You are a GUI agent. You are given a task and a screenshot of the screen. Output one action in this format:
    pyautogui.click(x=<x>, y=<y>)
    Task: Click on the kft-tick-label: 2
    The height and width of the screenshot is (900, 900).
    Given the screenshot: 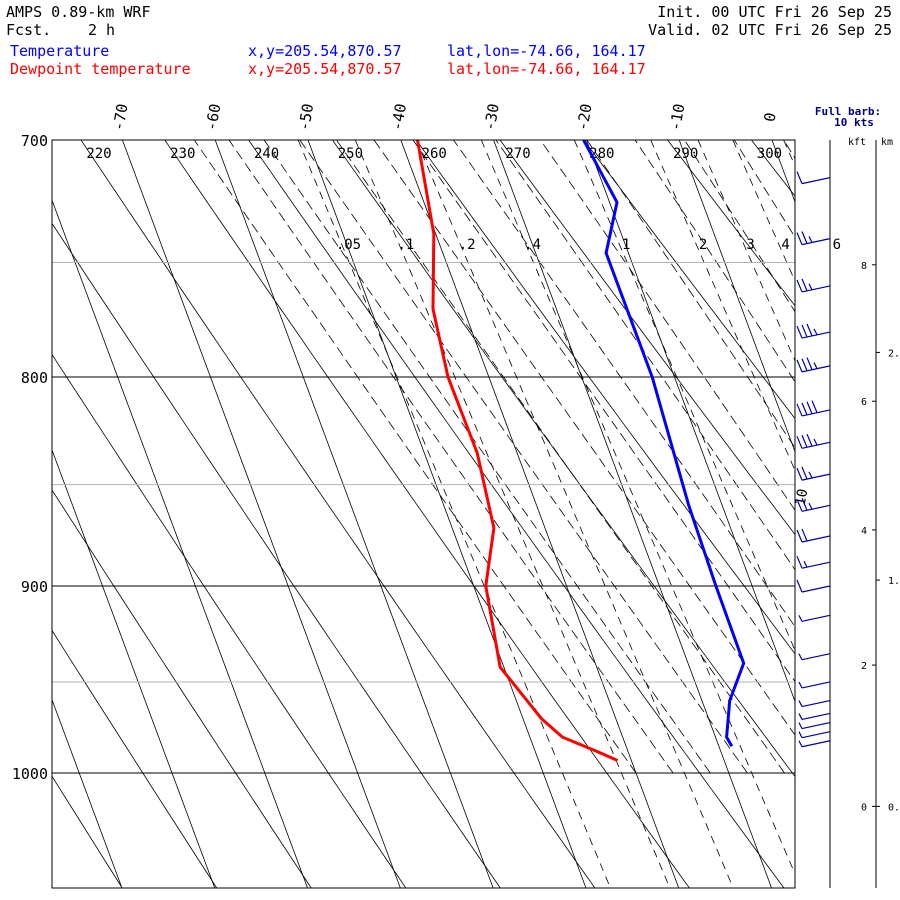 What is the action you would take?
    pyautogui.click(x=864, y=666)
    